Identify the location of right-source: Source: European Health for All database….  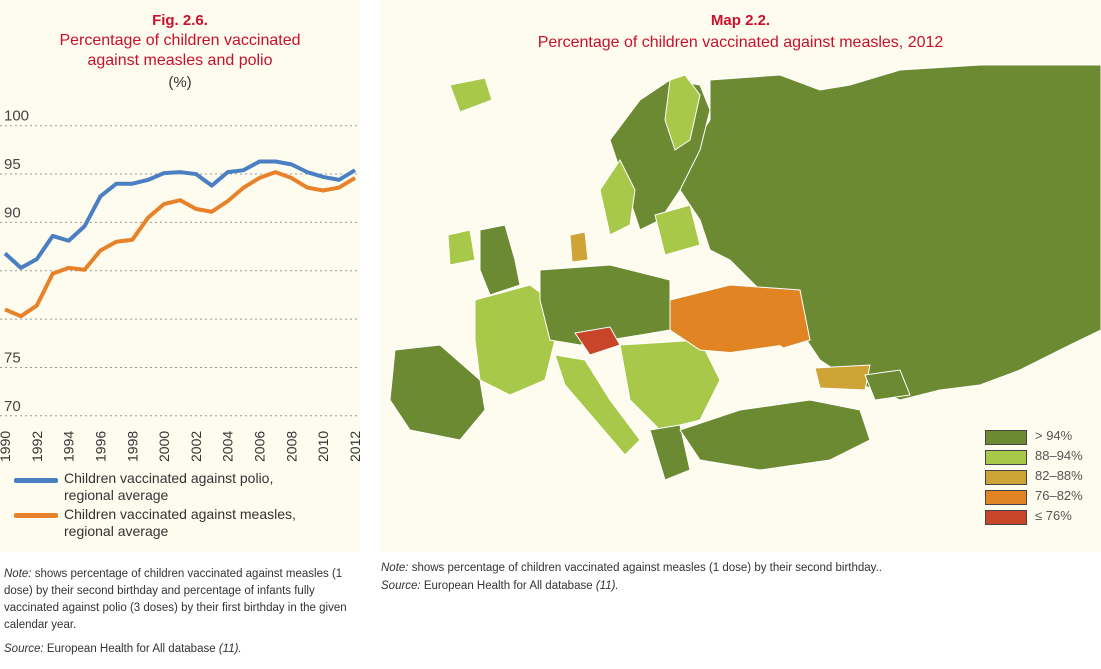
(500, 586).